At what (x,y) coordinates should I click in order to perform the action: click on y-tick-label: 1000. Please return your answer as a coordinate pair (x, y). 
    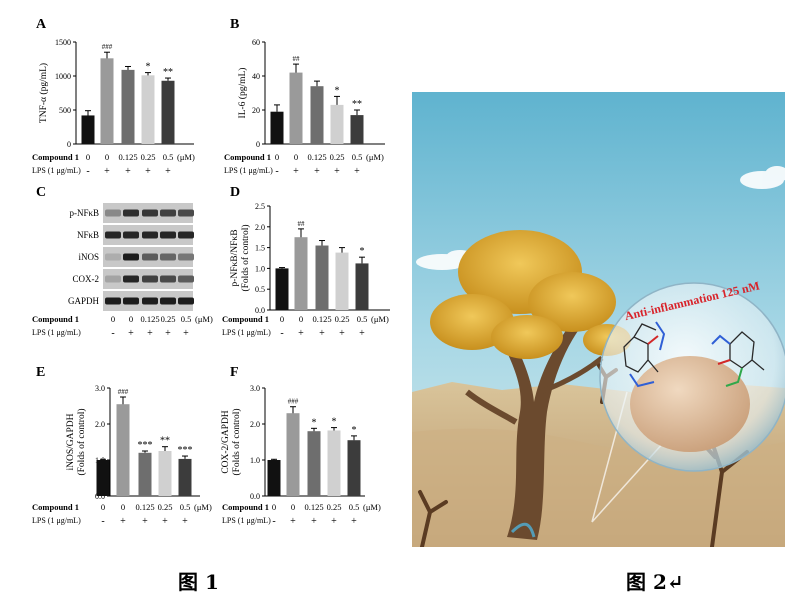
    Looking at the image, I should click on (63, 76).